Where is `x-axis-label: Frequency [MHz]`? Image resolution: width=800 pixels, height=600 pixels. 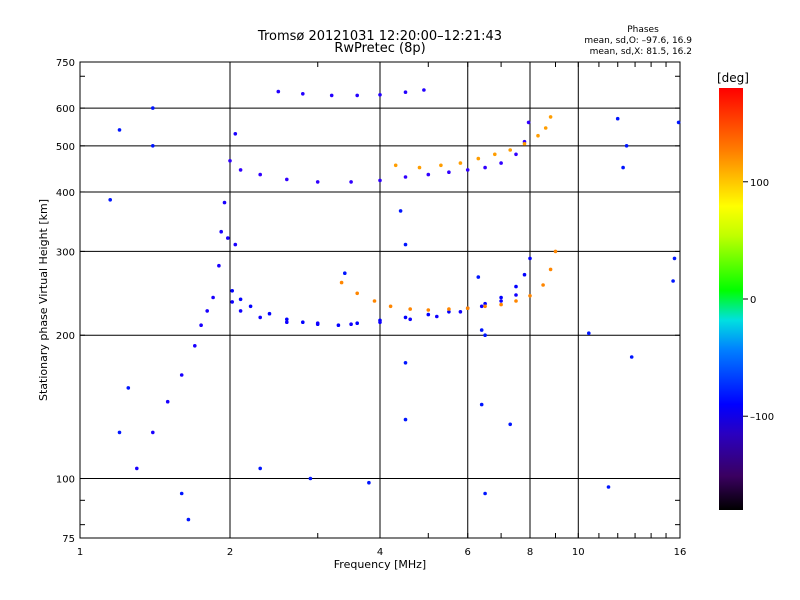 x-axis-label: Frequency [MHz] is located at coordinates (380, 564).